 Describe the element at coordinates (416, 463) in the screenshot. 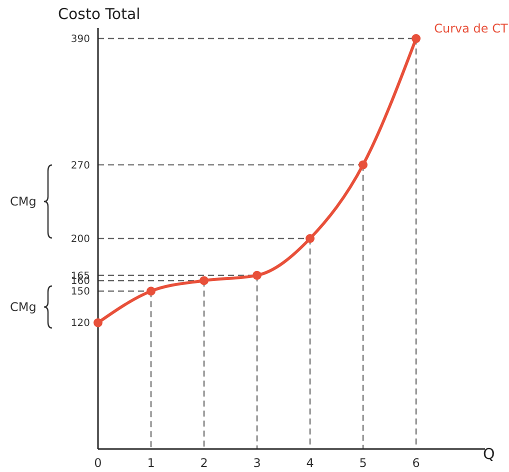

I see `x-tick-label: 6` at that location.